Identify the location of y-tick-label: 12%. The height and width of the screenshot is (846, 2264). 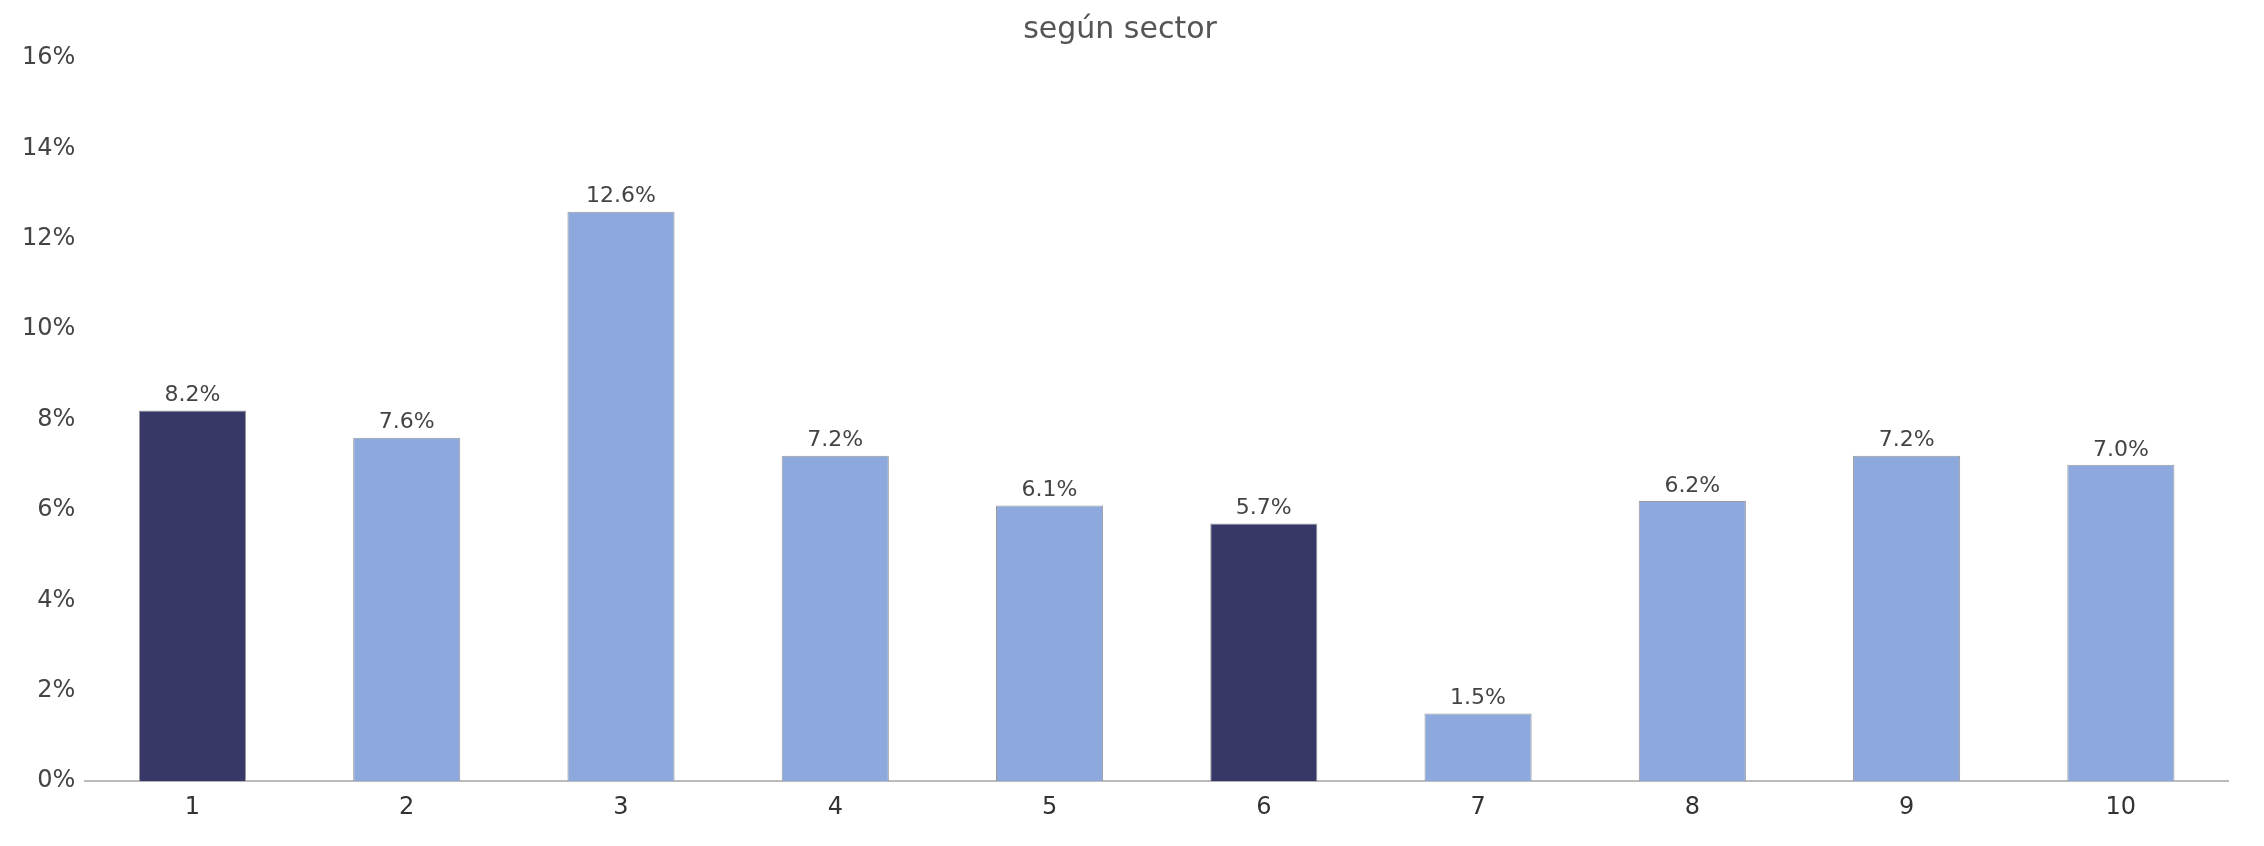
(49, 237).